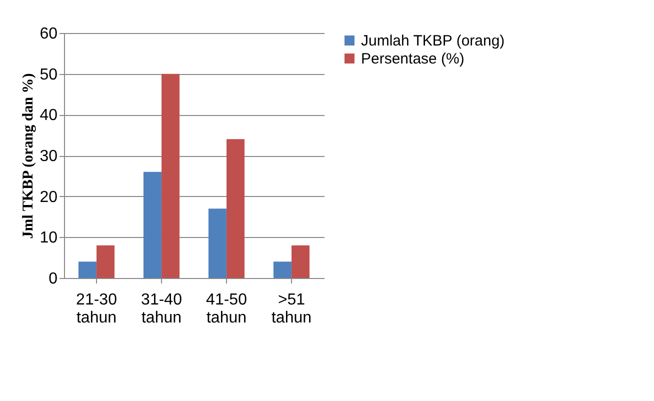 This screenshot has width=654, height=401. What do you see at coordinates (49, 34) in the screenshot?
I see `y-tick-label: 60` at bounding box center [49, 34].